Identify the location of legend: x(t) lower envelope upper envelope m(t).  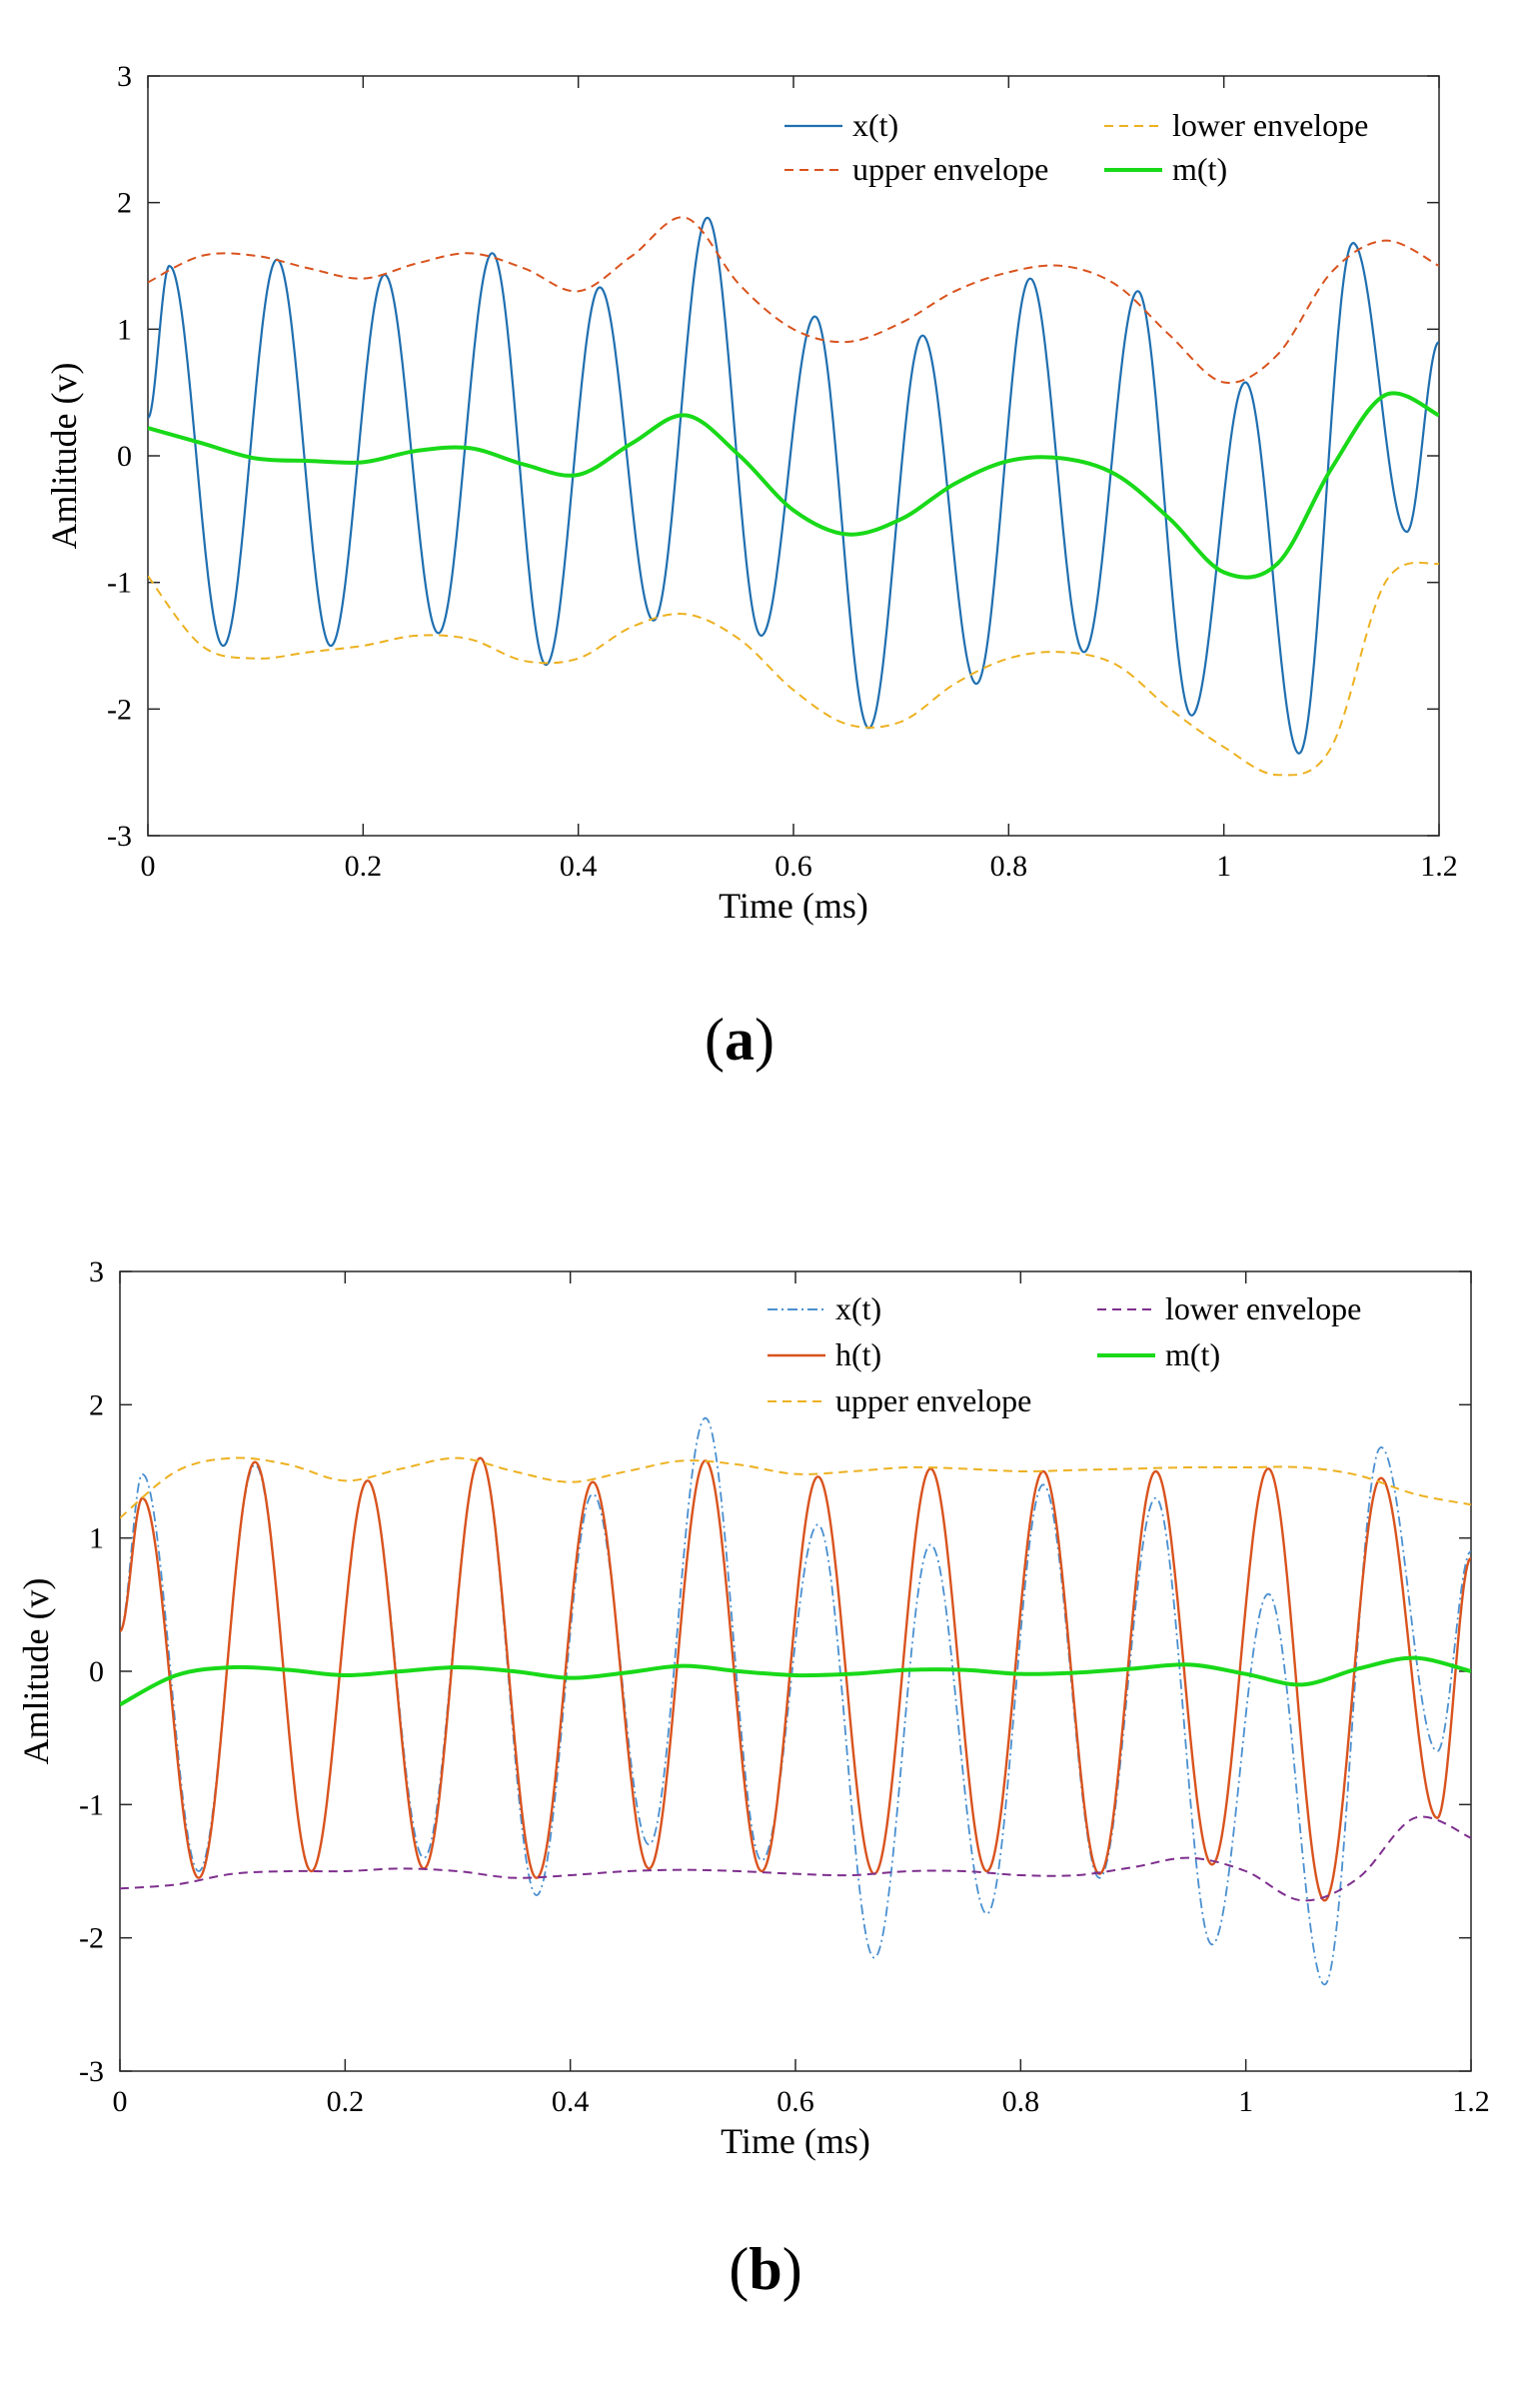
(1076, 147).